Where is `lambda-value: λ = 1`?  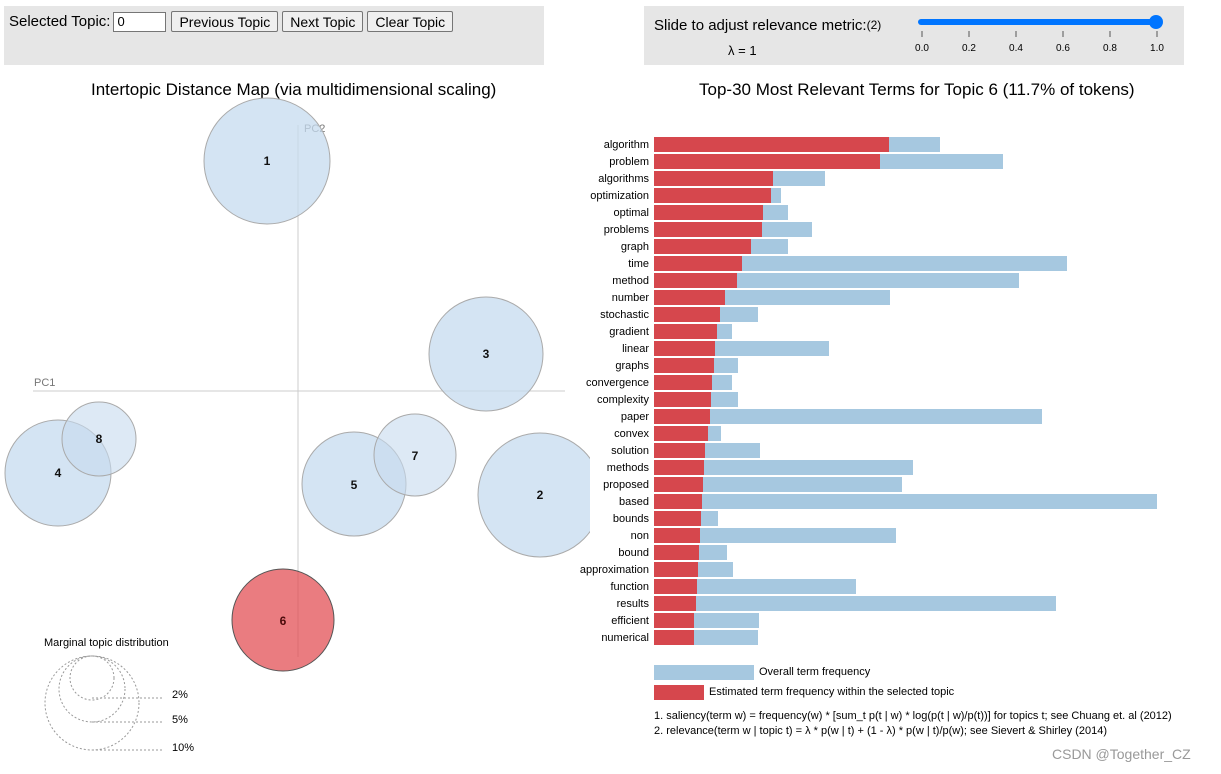
lambda-value: λ = 1 is located at coordinates (742, 50).